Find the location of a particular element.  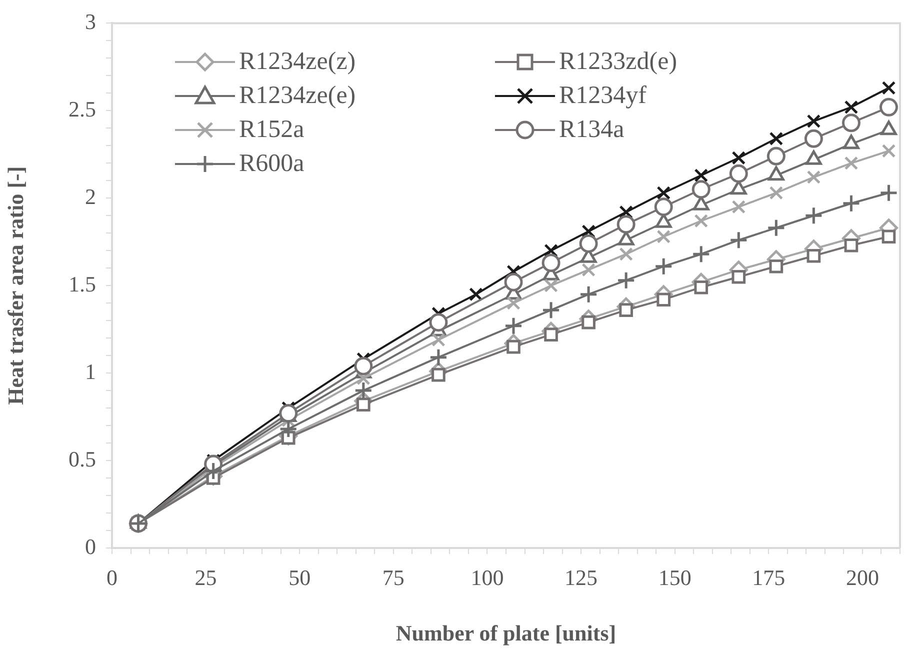

y-tick-label: 3 is located at coordinates (90, 21).